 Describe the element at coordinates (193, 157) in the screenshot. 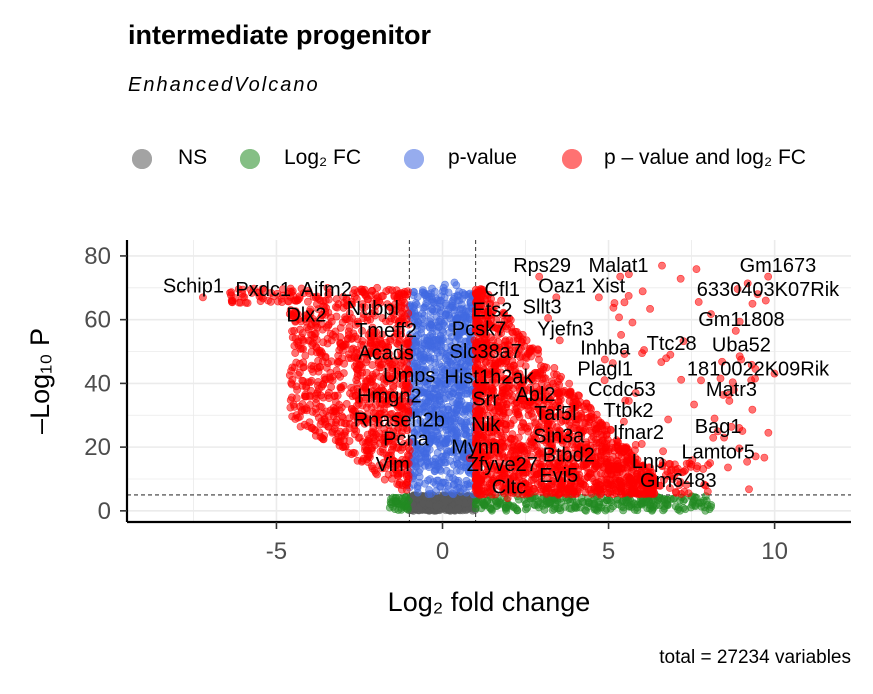

I see `legend-label-ns: NS` at that location.